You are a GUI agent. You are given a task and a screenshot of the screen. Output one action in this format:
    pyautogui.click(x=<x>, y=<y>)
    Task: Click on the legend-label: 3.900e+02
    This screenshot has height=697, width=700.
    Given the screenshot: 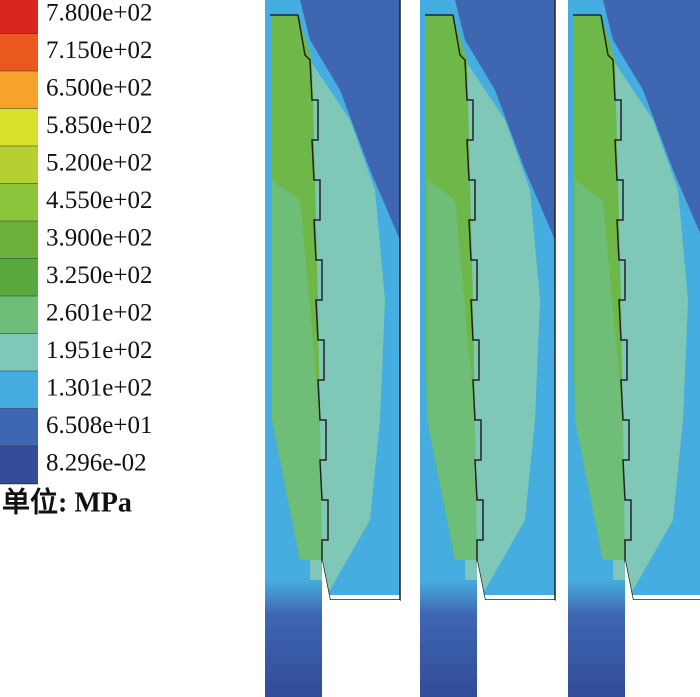 What is the action you would take?
    pyautogui.click(x=99, y=238)
    